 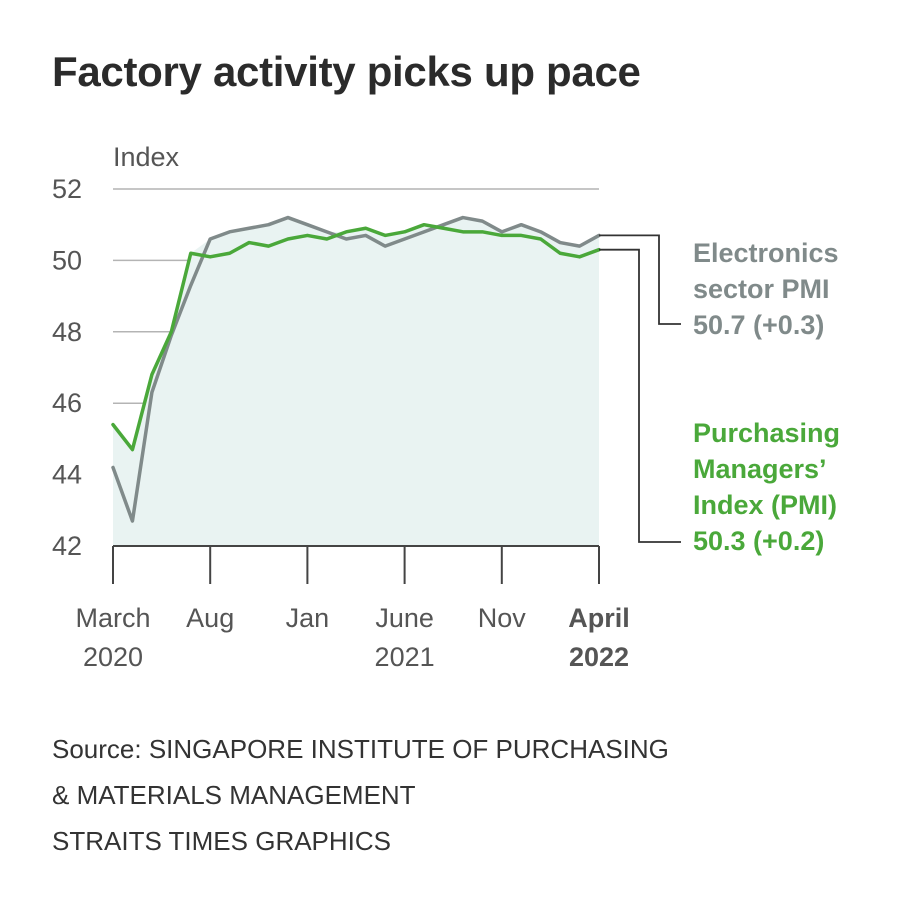 I want to click on series-label-pmi-2: Index (PMI), so click(x=765, y=505).